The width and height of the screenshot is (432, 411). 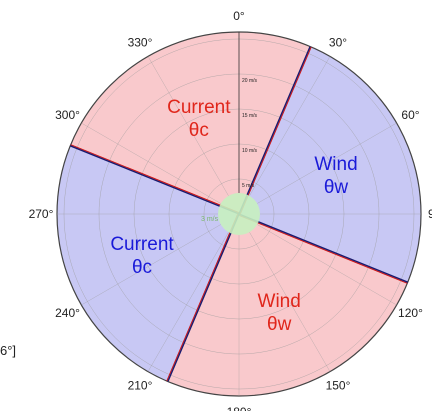 What do you see at coordinates (250, 133) in the screenshot?
I see `speed-labels: 5 m/s 10 m/s 15 m/s 20 m/s` at bounding box center [250, 133].